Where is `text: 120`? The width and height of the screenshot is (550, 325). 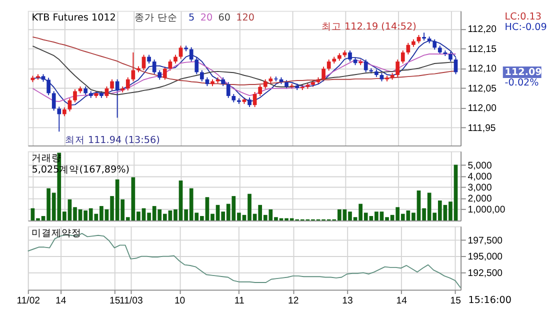
text: 120 is located at coordinates (245, 18).